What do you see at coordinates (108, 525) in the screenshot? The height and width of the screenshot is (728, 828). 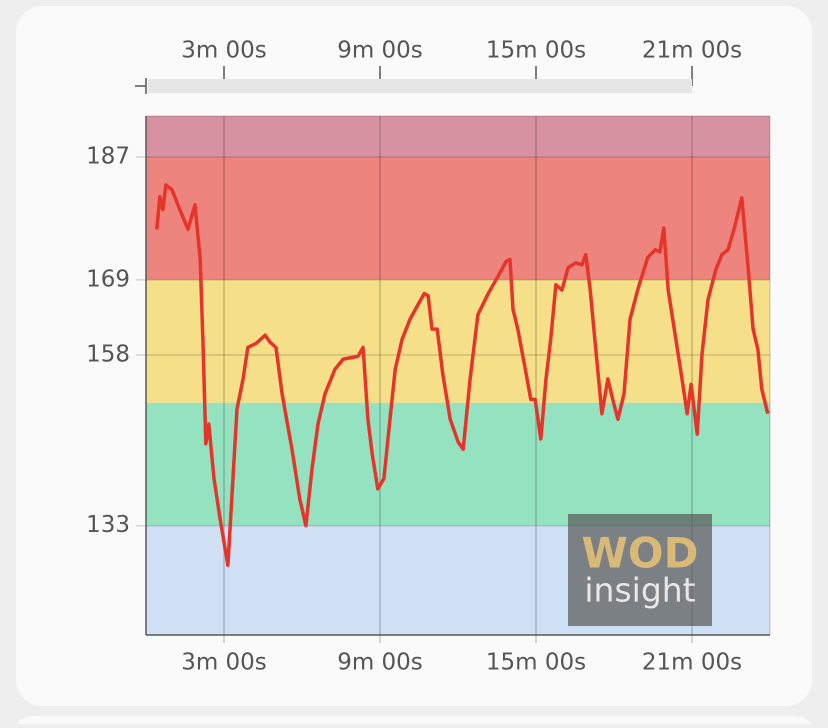 I see `y-tick-label: 133` at bounding box center [108, 525].